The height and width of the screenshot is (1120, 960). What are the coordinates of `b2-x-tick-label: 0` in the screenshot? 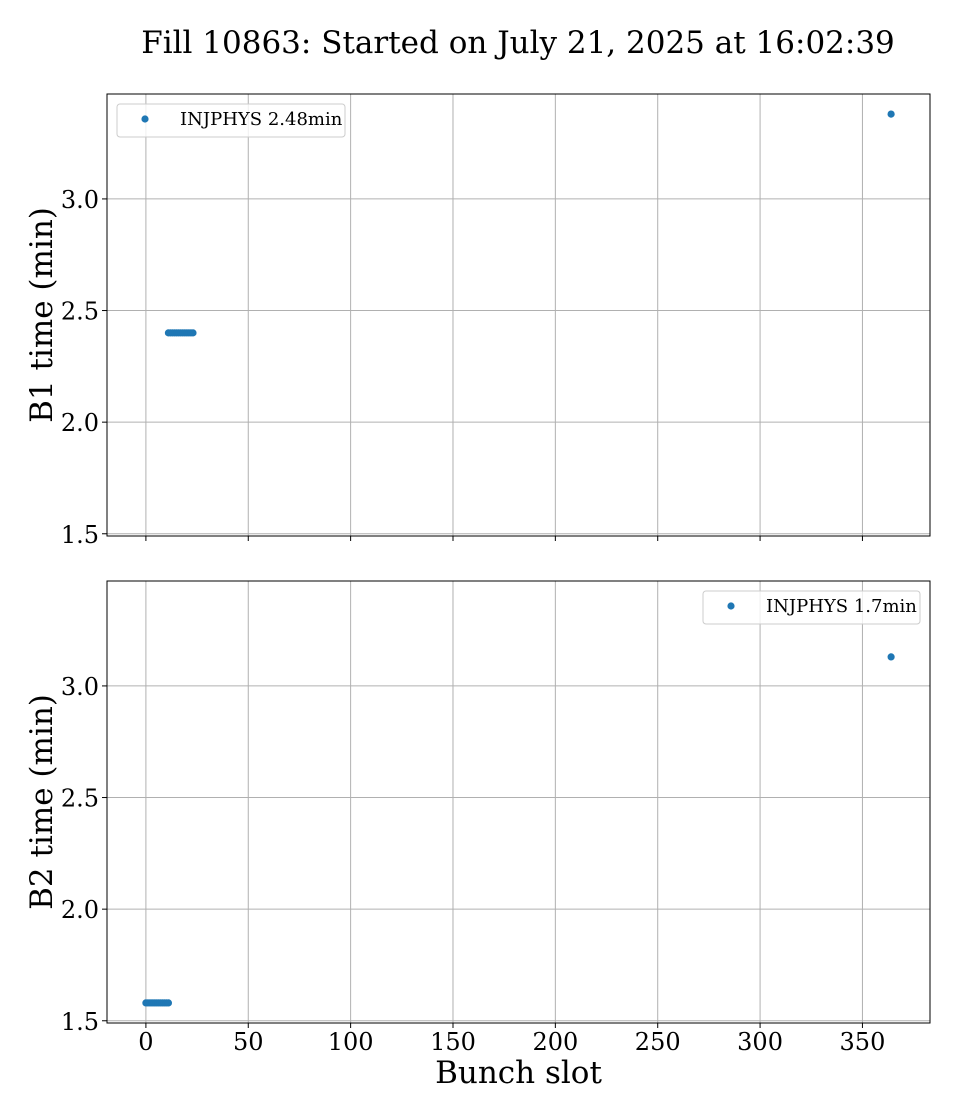 It's located at (145, 1042).